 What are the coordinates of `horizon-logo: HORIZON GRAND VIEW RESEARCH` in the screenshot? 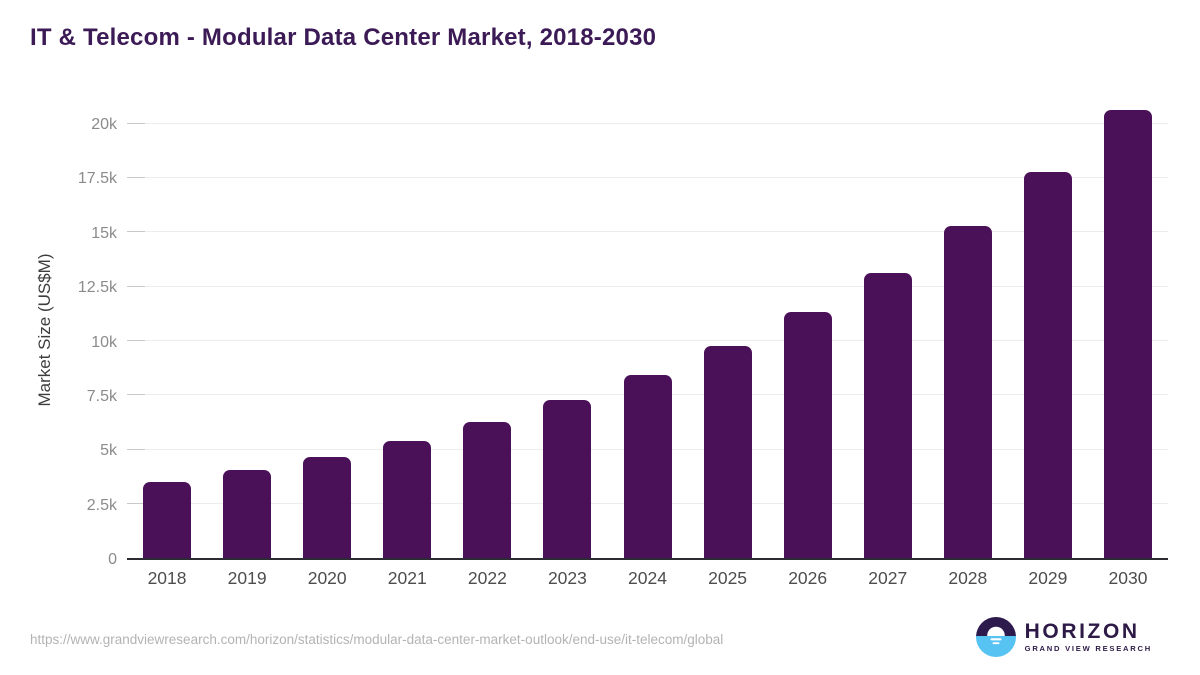 It's located at (1063, 637).